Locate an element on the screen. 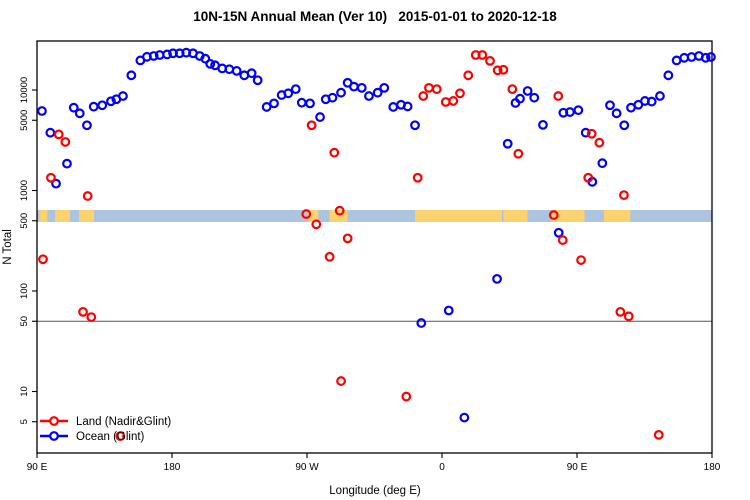 The height and width of the screenshot is (500, 750). y-tick-label: 5000 is located at coordinates (24, 120).